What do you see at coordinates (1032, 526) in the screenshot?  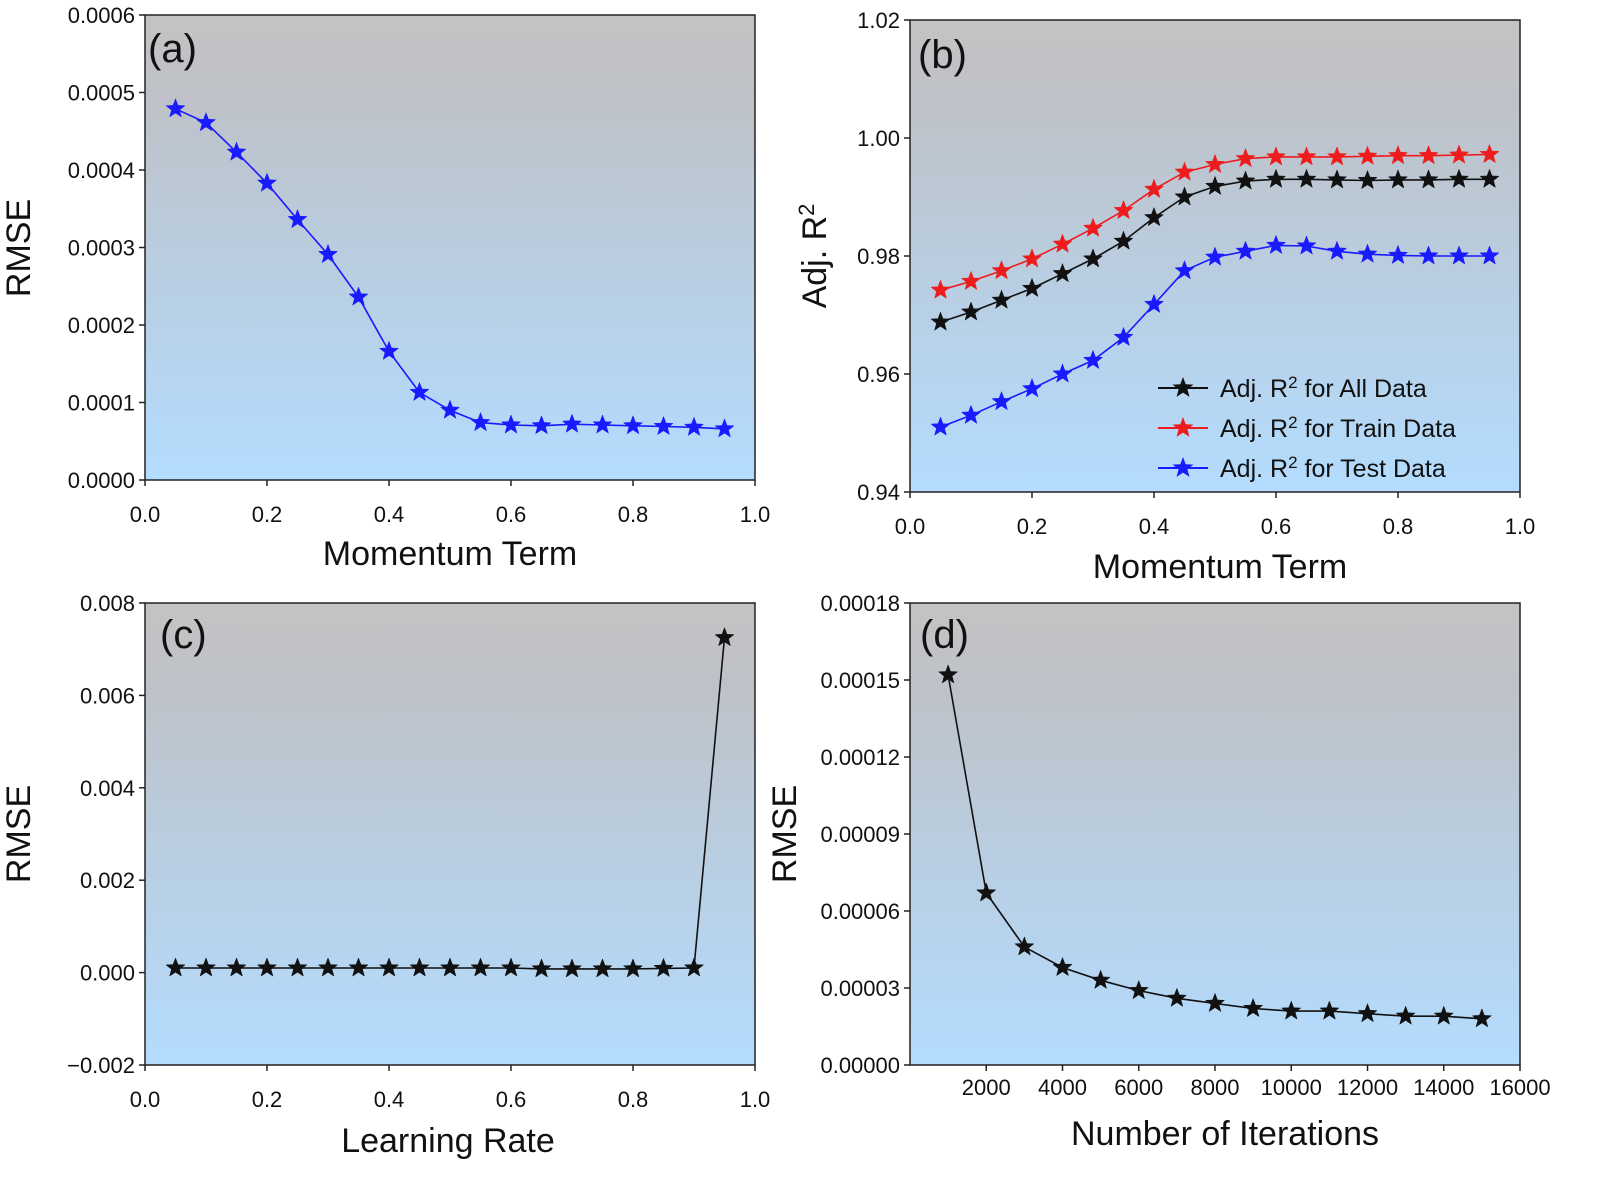 I see `panel-b-x-tick-label: 0.2` at bounding box center [1032, 526].